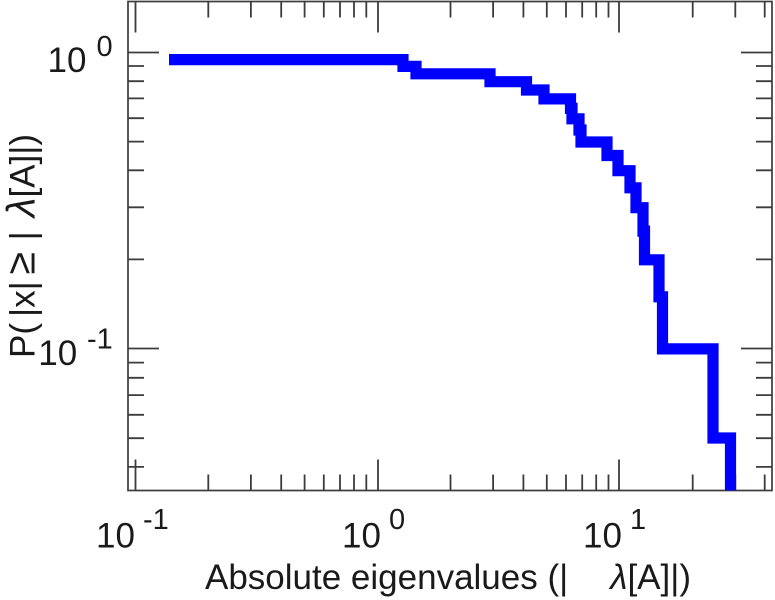 The width and height of the screenshot is (775, 600). What do you see at coordinates (448, 577) in the screenshot?
I see `svg-text:Absolute eigenvalues (|λ[A]|): Absolute eigenvalues (| λ[A]|)` at bounding box center [448, 577].